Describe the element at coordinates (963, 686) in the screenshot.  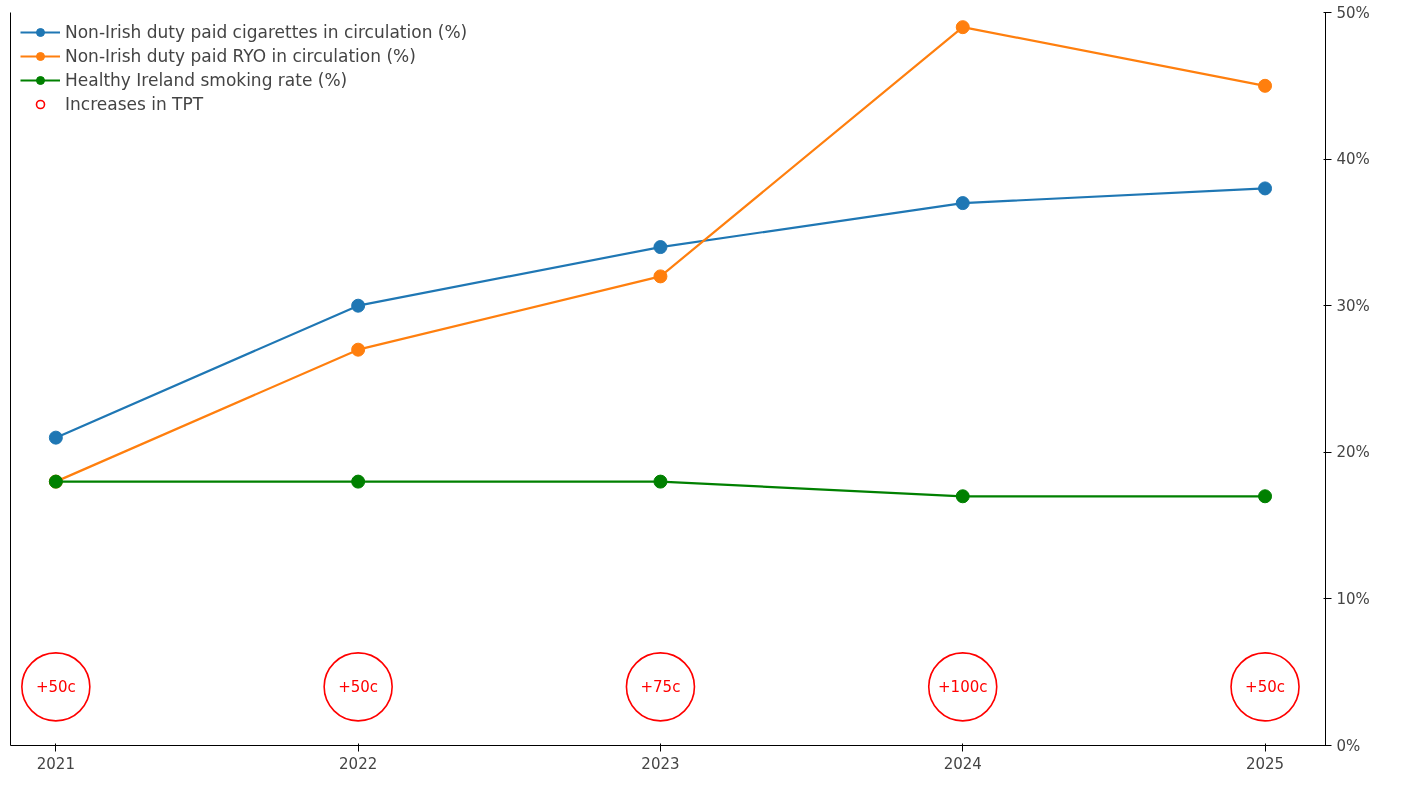
I see `annotation: +100c` at that location.